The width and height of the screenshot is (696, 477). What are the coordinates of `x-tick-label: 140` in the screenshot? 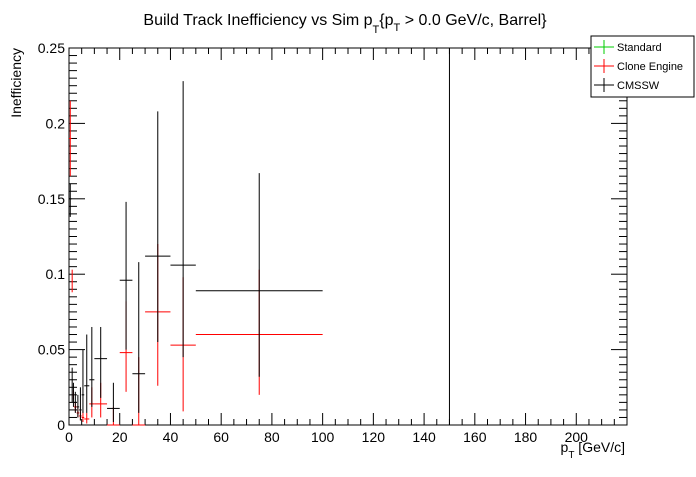 It's located at (424, 437).